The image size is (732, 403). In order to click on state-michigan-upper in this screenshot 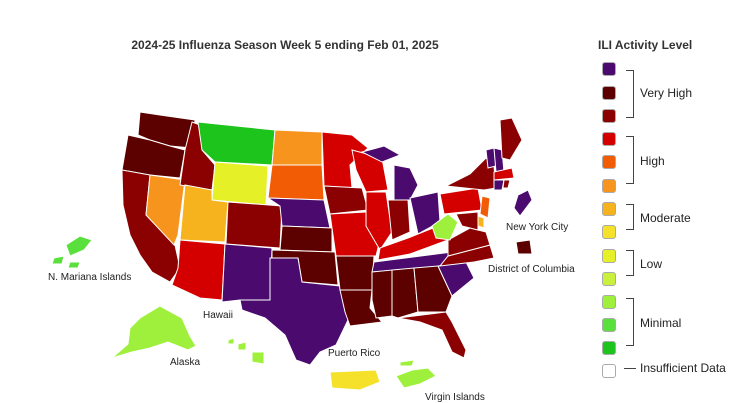, I will do `click(381, 154)`.